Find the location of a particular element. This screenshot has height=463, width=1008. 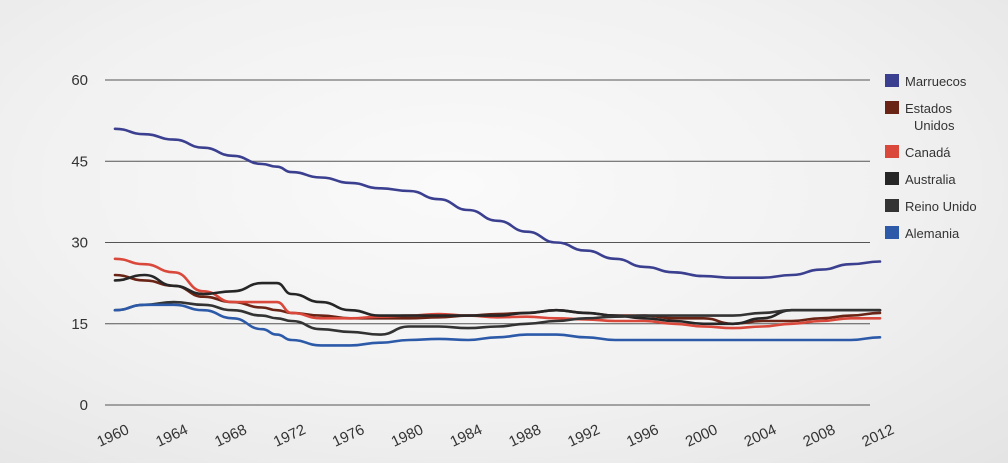

legend-label: Alemania is located at coordinates (932, 233).